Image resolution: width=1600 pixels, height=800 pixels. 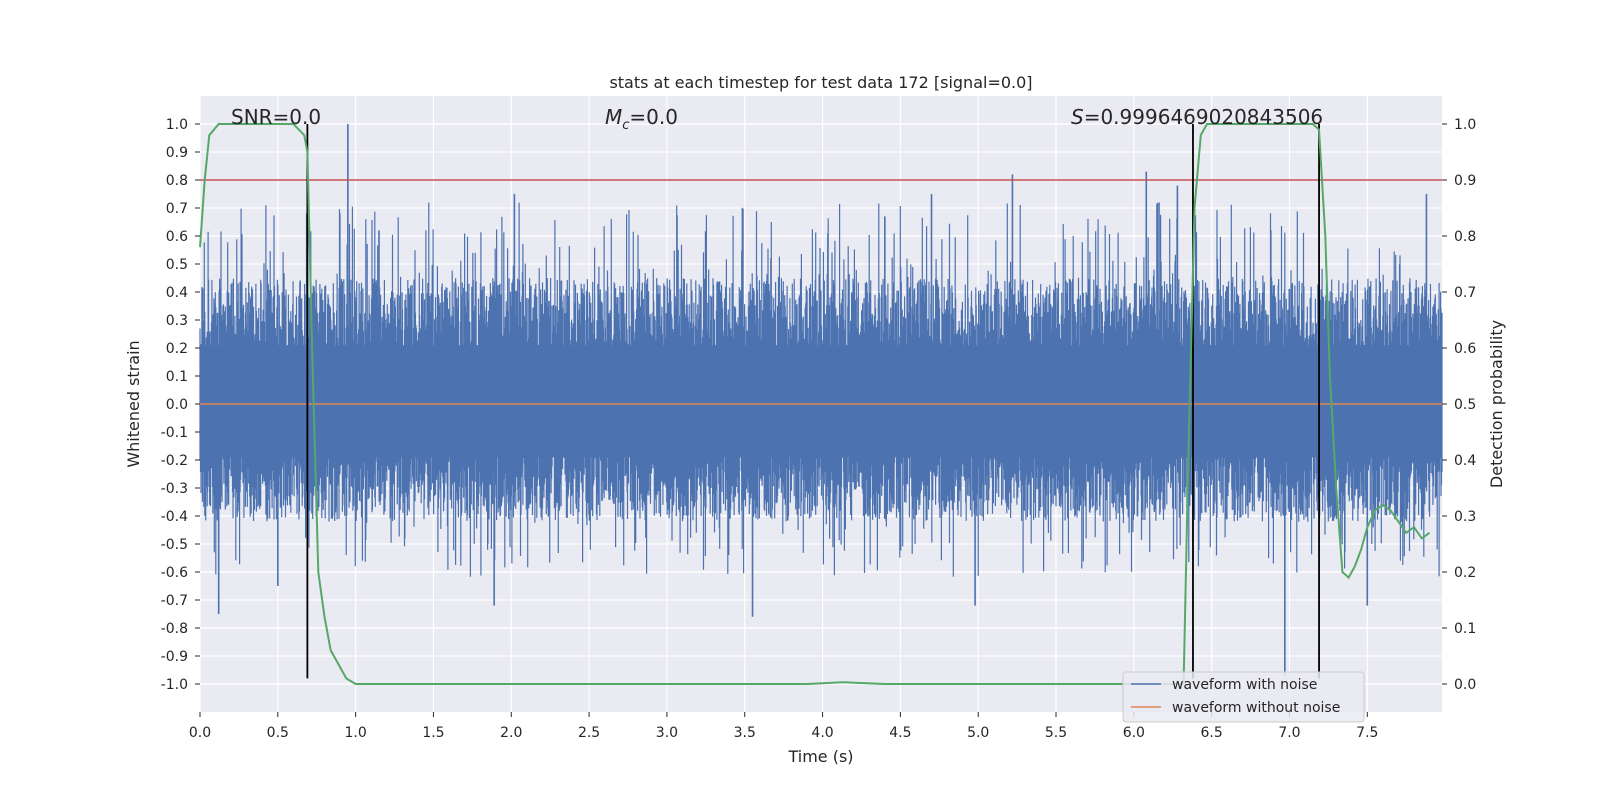 I want to click on y-axis-label: Whitened strain, so click(x=133, y=403).